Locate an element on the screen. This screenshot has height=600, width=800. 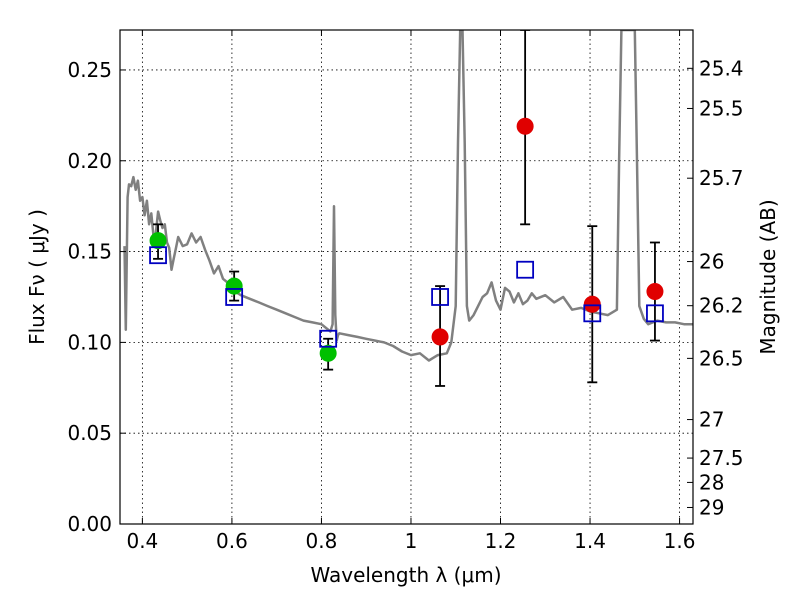
y-axis-label: Flux Fν ( μJy ) is located at coordinates (37, 277).